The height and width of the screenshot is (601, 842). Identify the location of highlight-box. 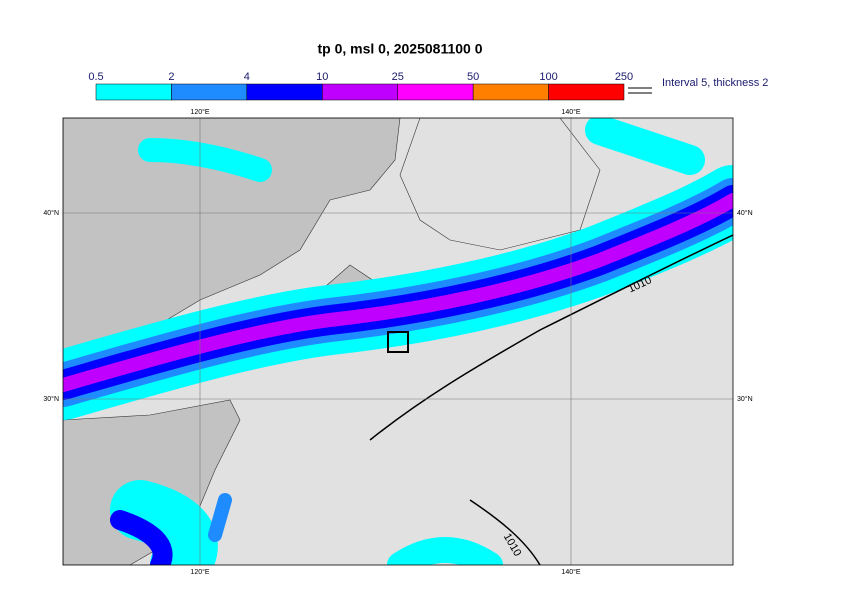
(398, 342).